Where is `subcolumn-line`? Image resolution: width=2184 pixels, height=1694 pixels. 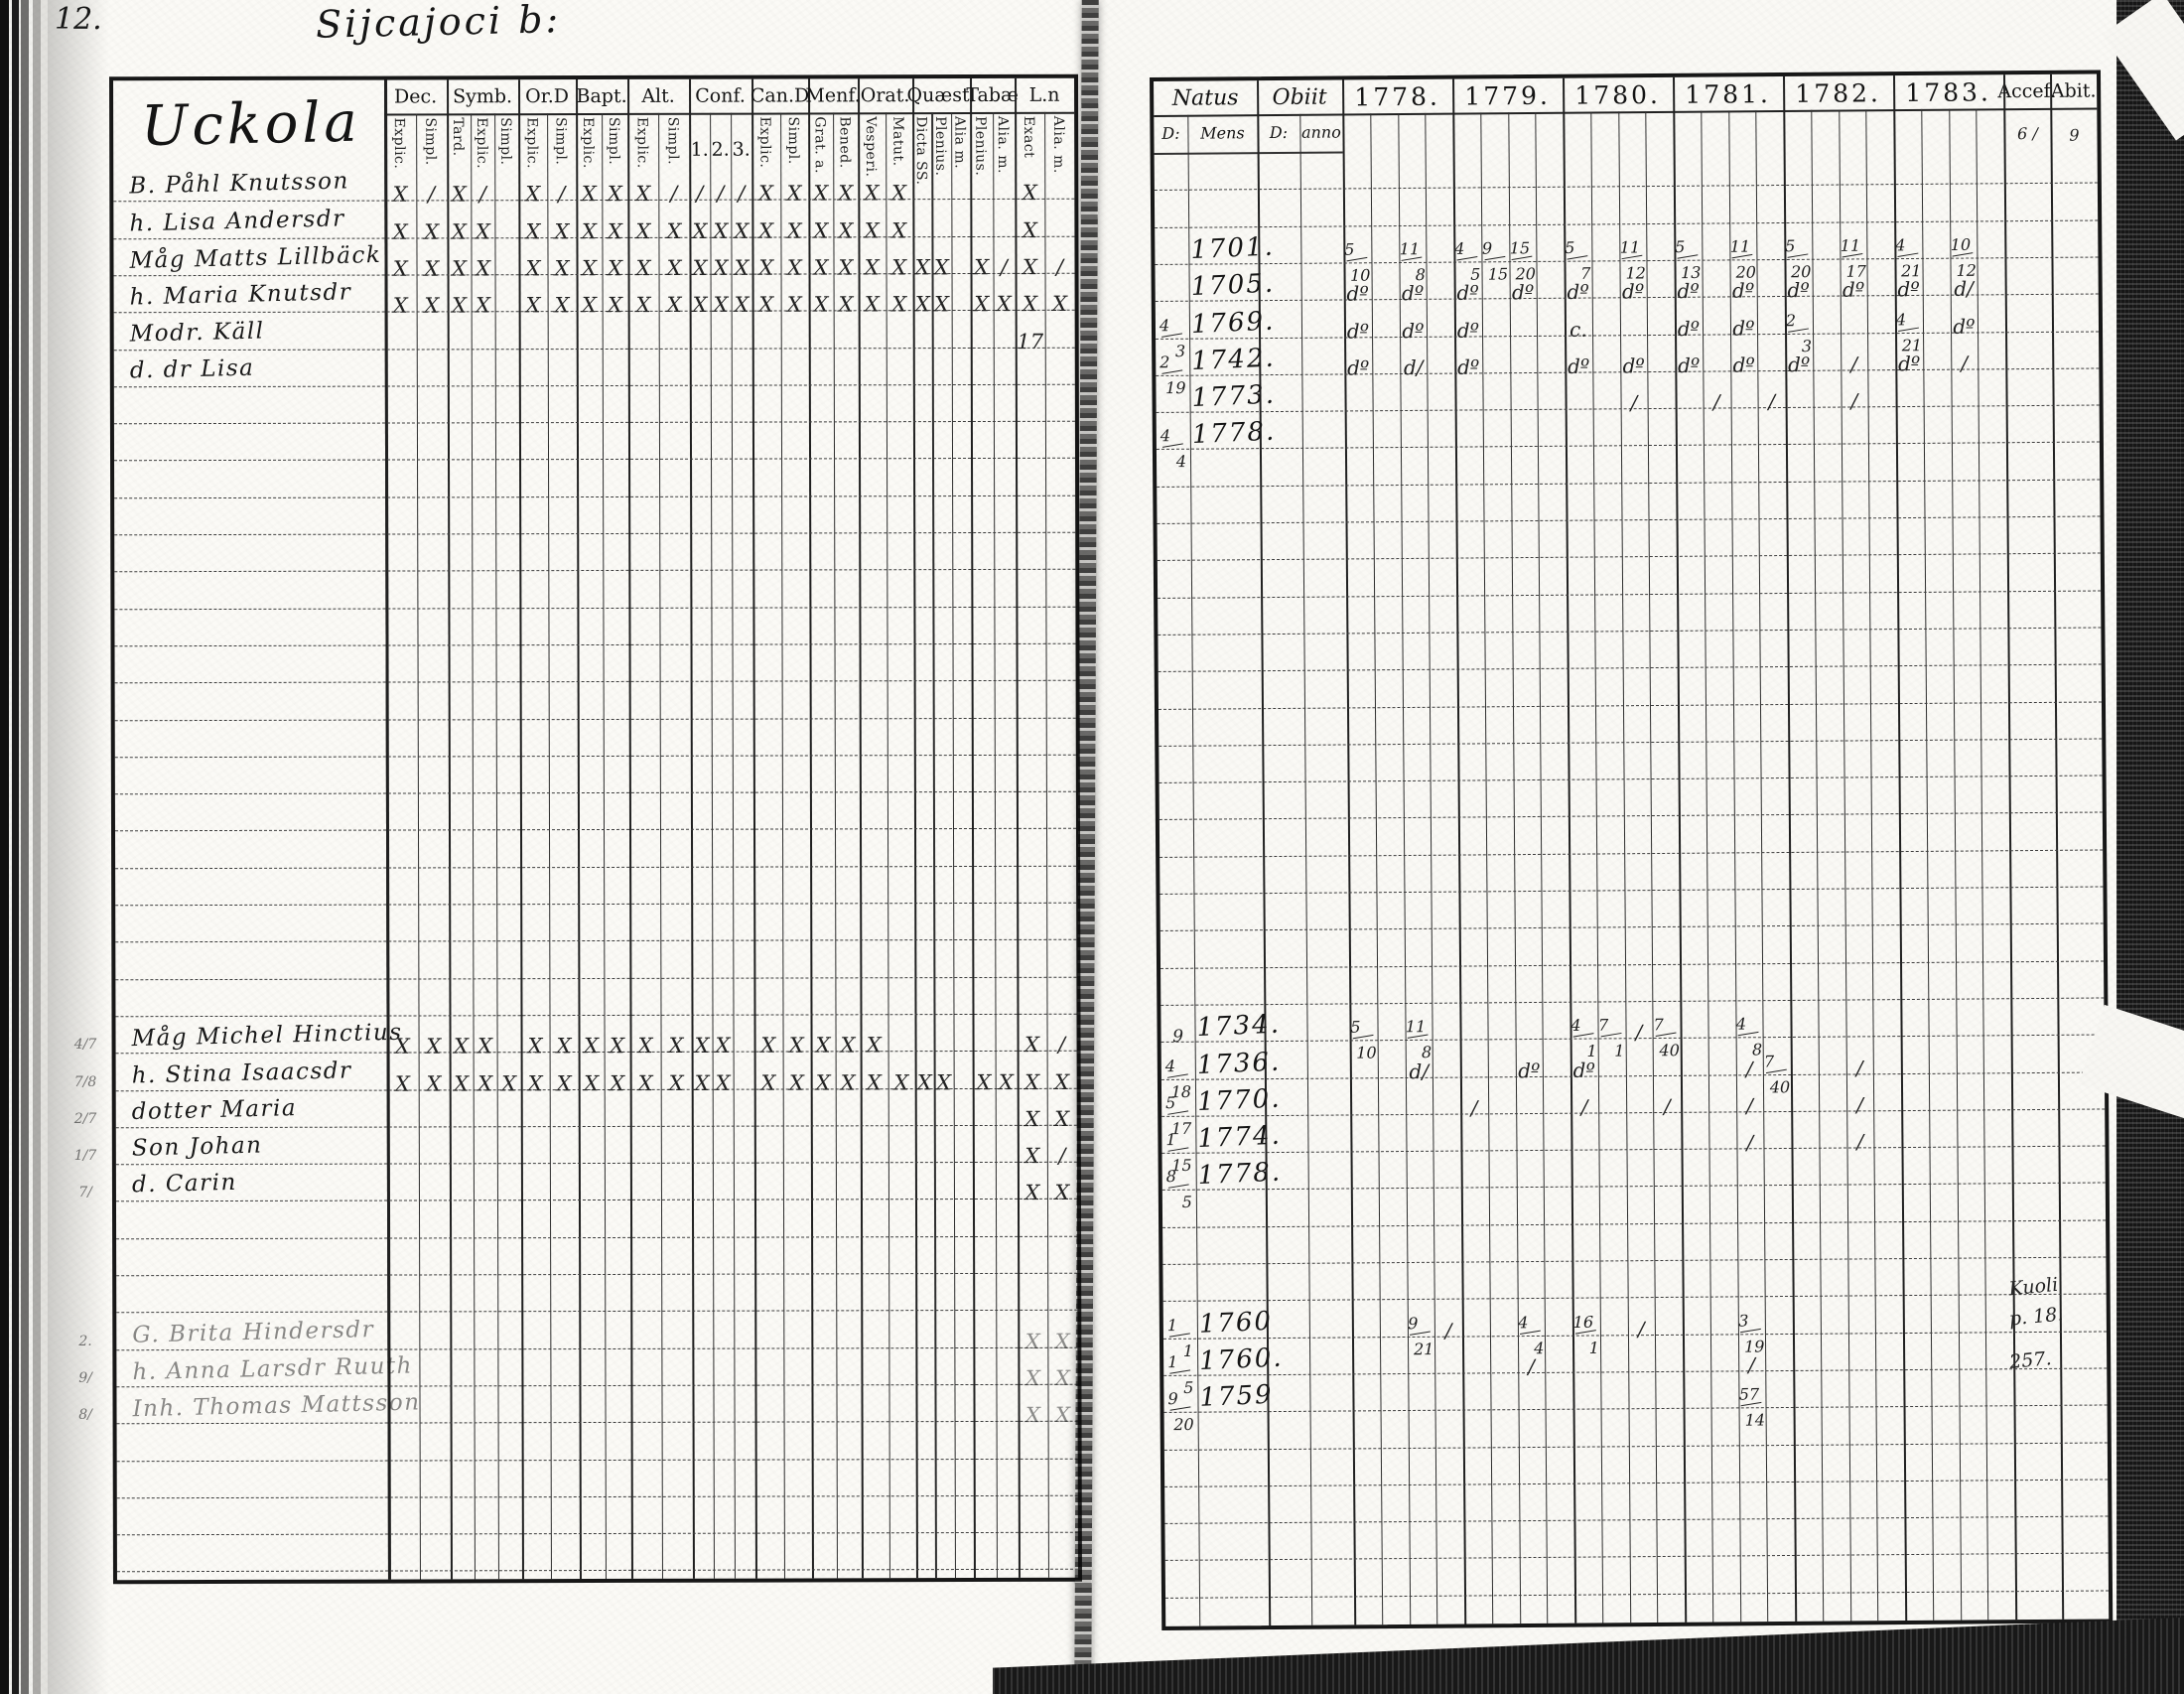
subcolumn-line is located at coordinates (1047, 845).